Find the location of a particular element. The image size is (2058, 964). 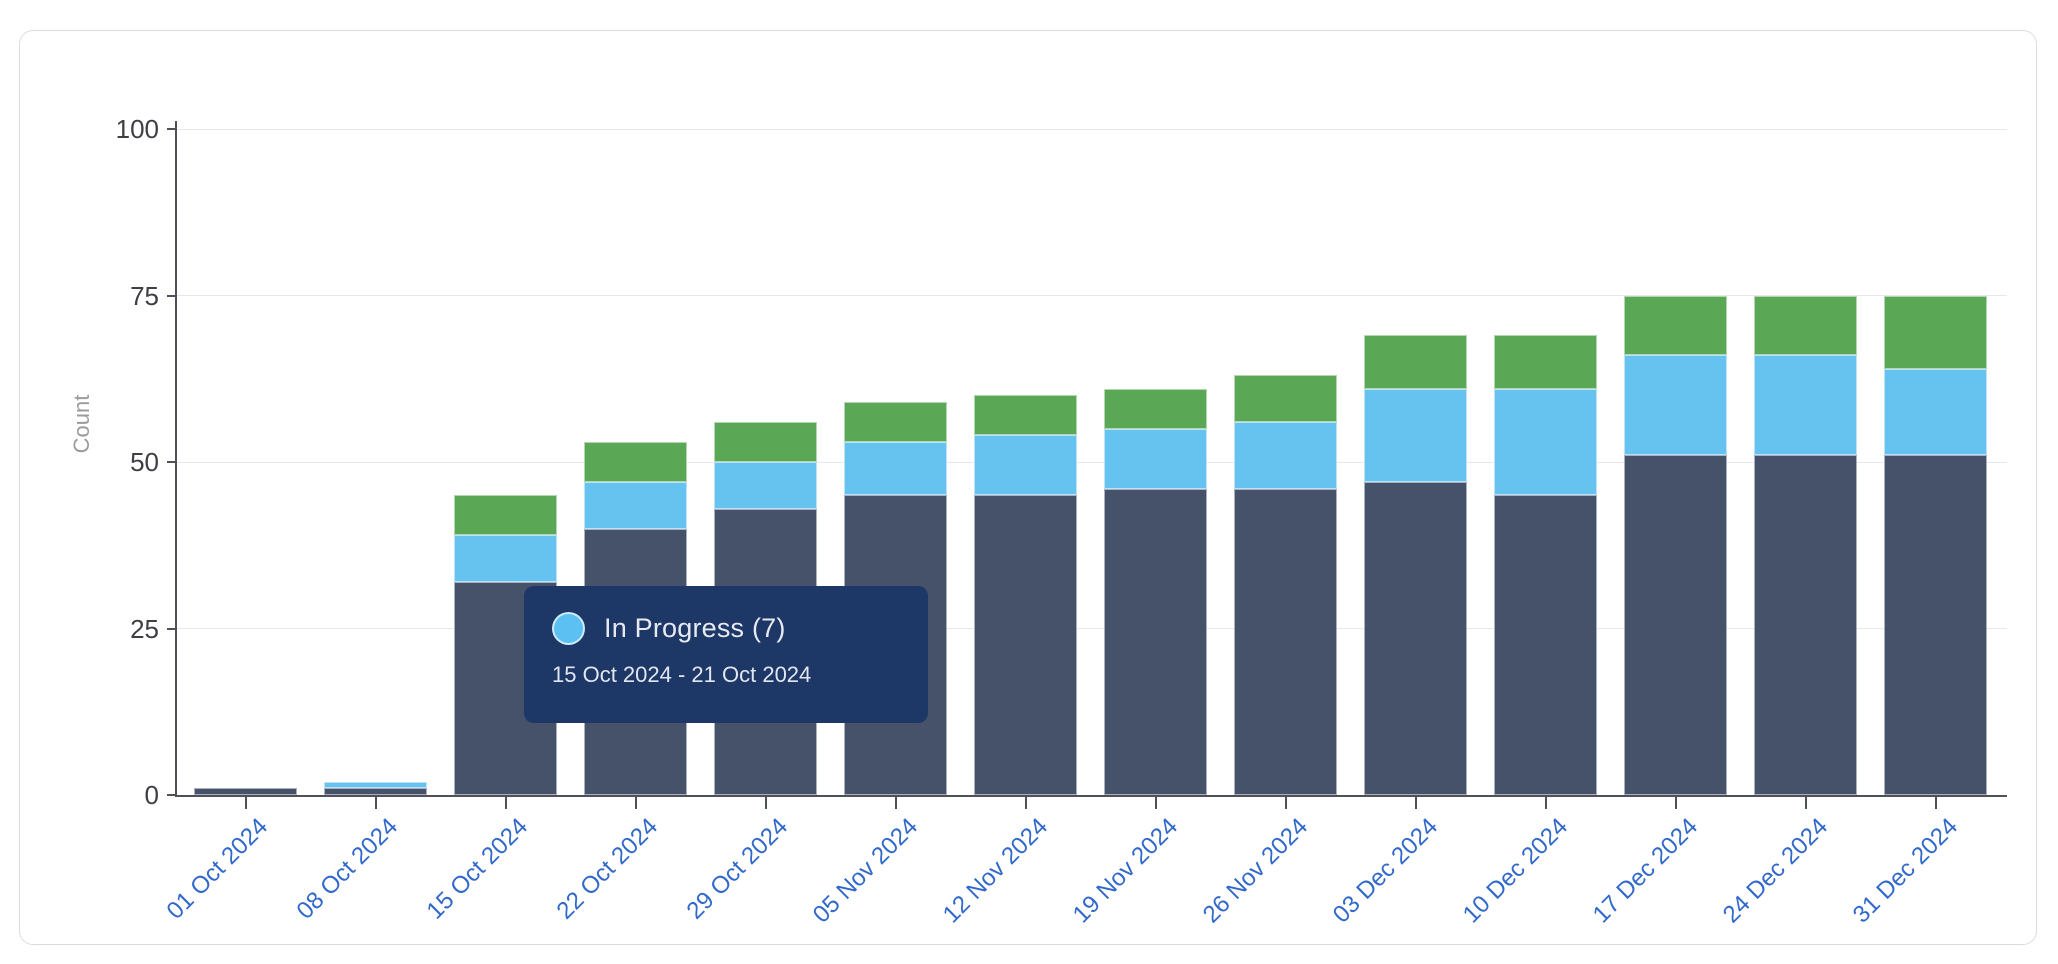

x-tick-label: 17 Dec 2024 is located at coordinates (1645, 871).